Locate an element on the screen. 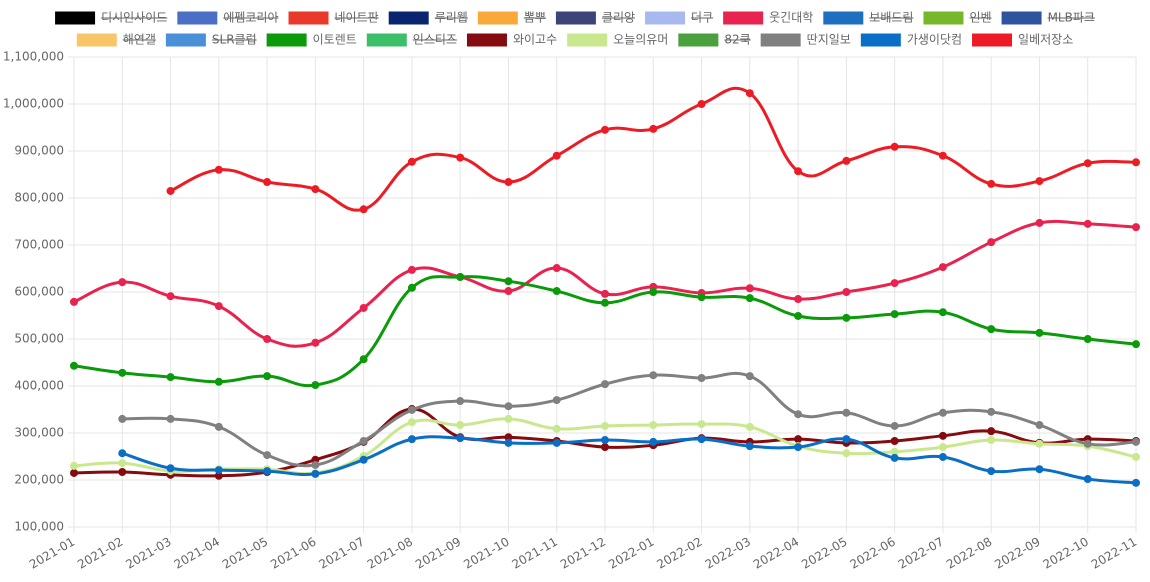  legend-item: 에펨코리아 is located at coordinates (228, 18).